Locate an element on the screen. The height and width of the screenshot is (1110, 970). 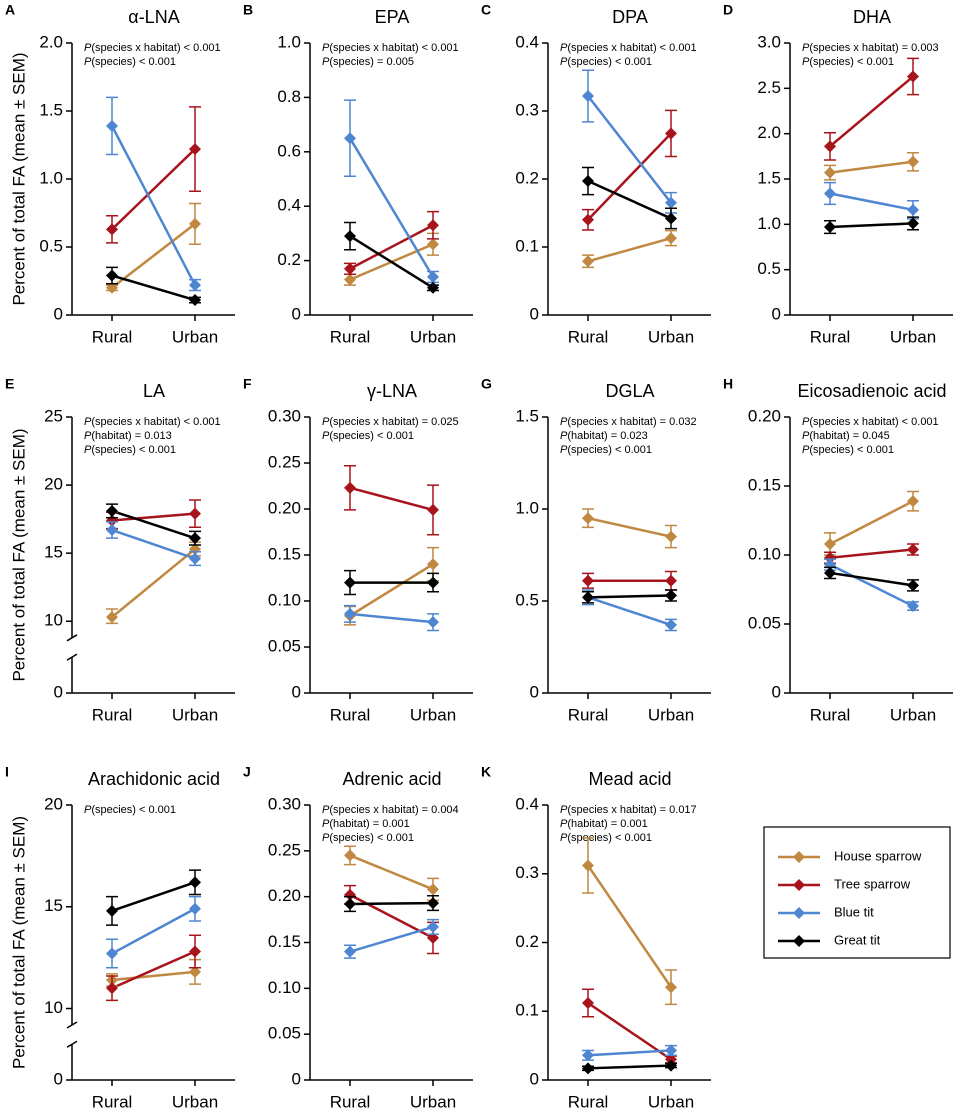
annotation: P(species x habitat) < 0.001 is located at coordinates (628, 48).